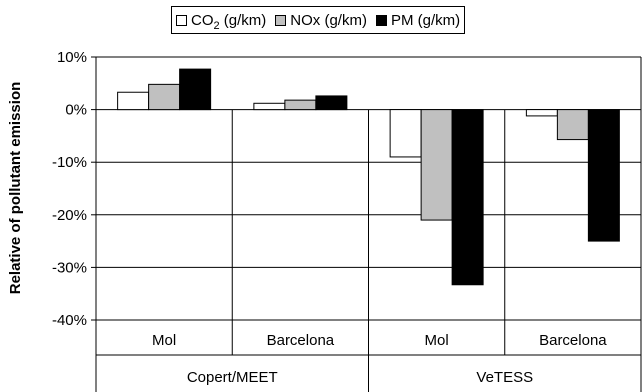  I want to click on y-tick-label: -30%, so click(69, 267).